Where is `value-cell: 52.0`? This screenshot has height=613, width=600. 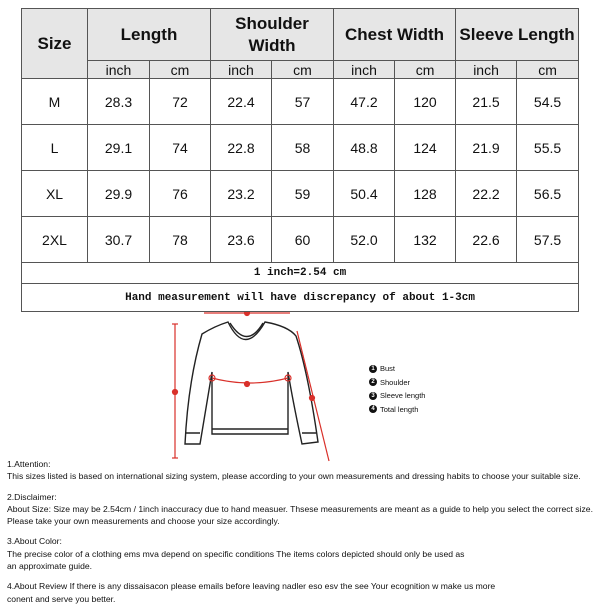 value-cell: 52.0 is located at coordinates (364, 239).